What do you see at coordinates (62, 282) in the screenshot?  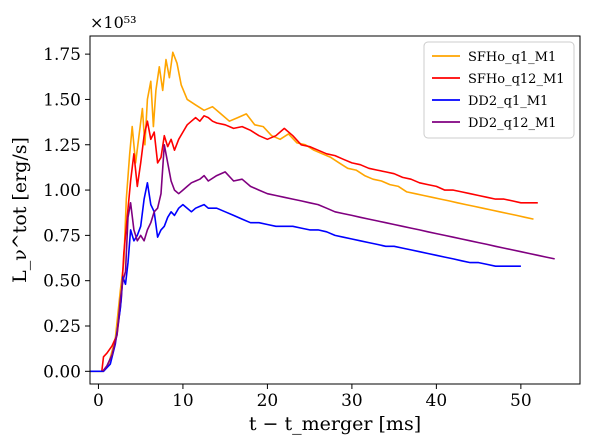 I see `y-tick-label: 0.50` at bounding box center [62, 282].